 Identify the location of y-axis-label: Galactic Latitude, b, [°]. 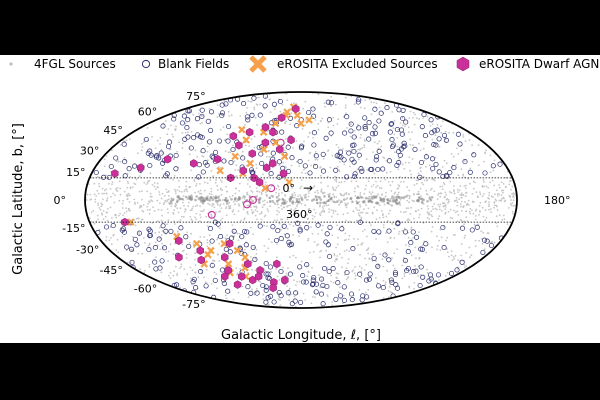
(18, 199).